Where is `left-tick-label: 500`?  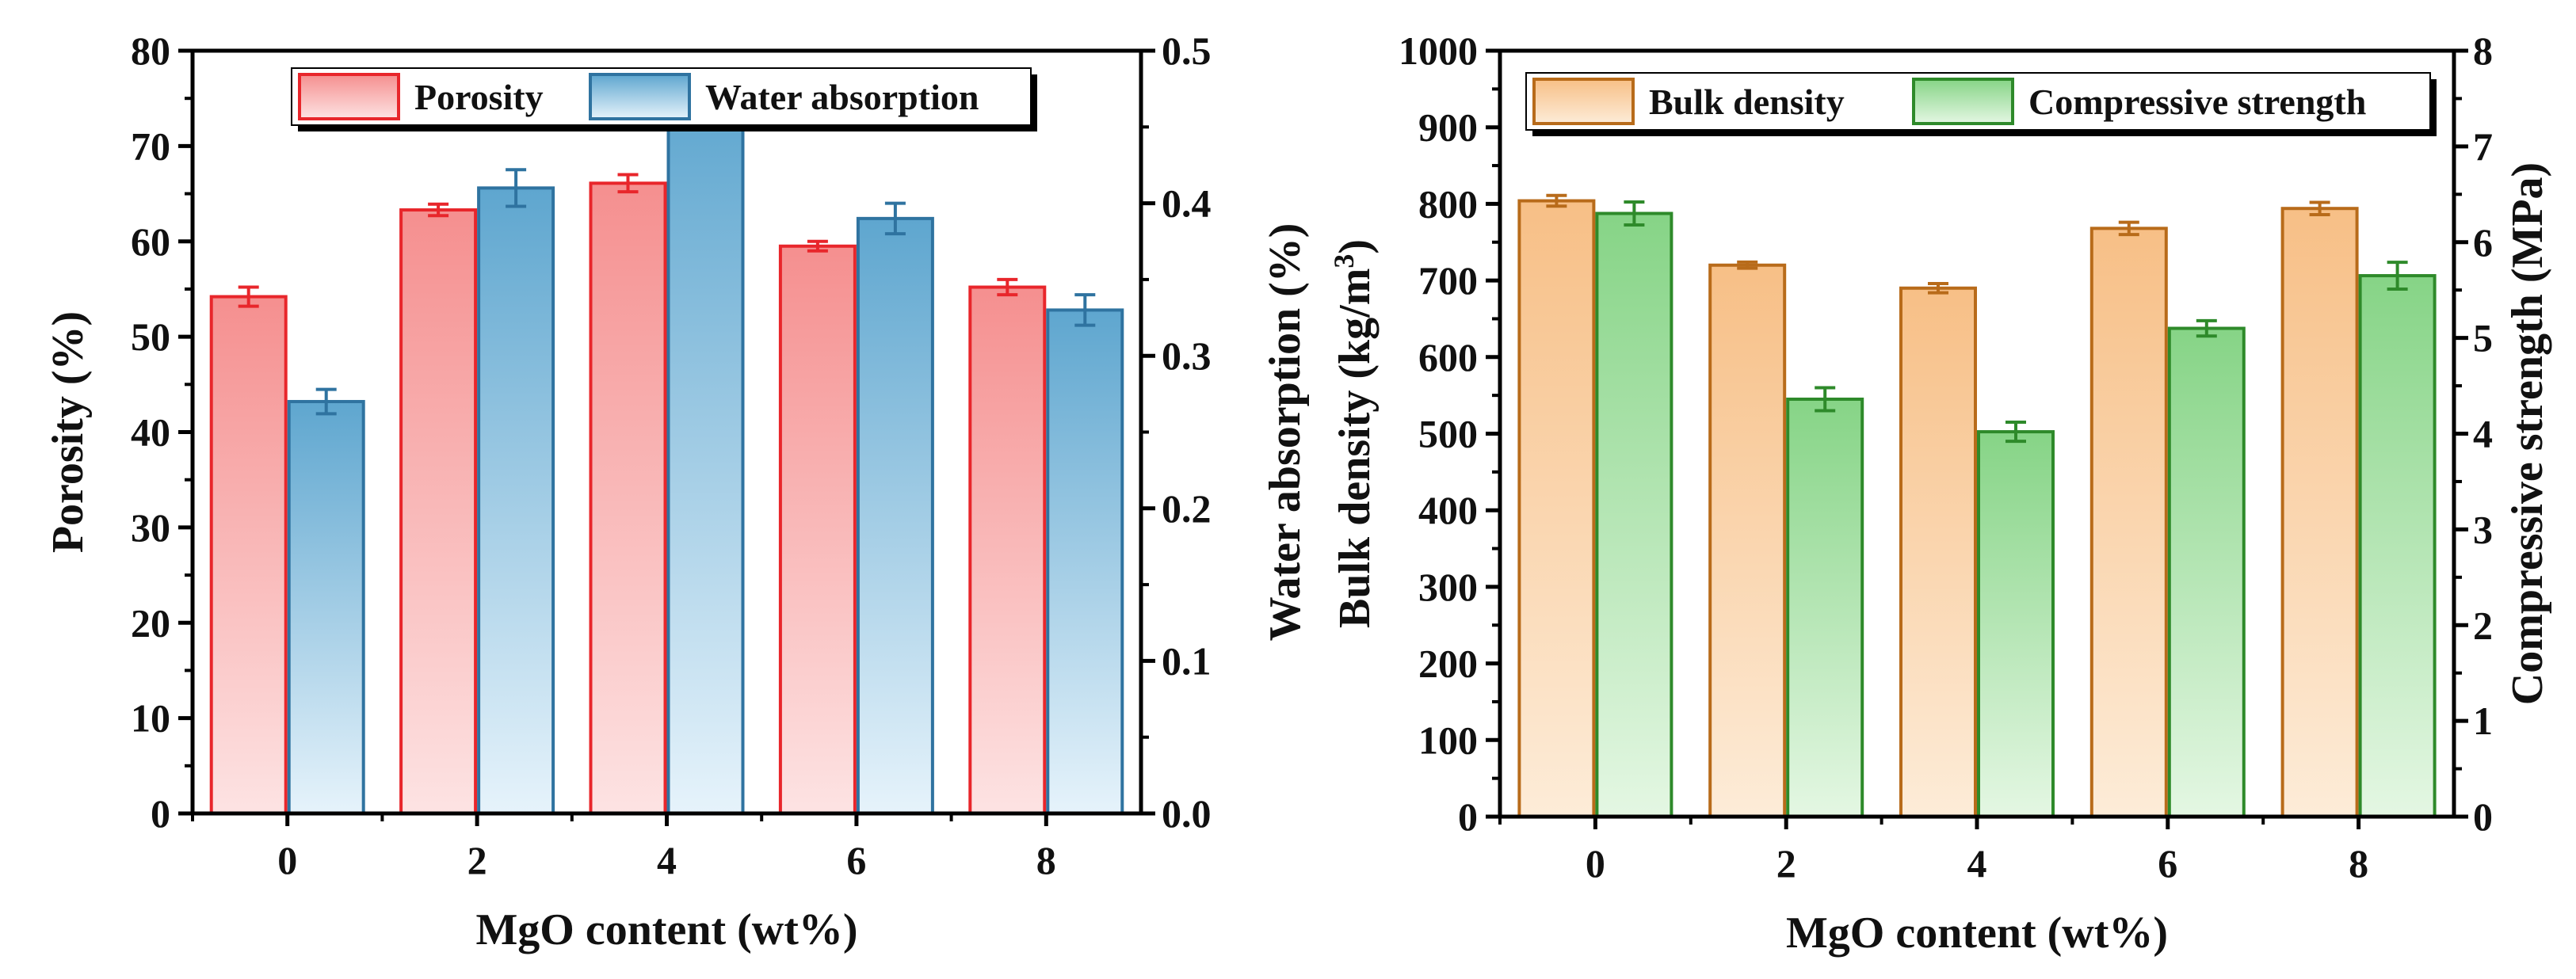
left-tick-label: 500 is located at coordinates (1448, 434).